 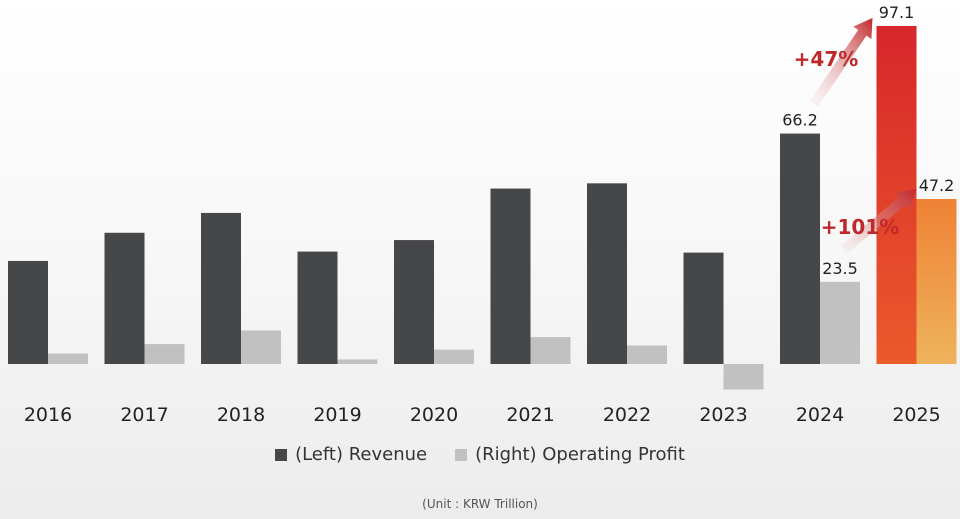 I want to click on x-tick-label-2025: 2025, so click(x=916, y=415).